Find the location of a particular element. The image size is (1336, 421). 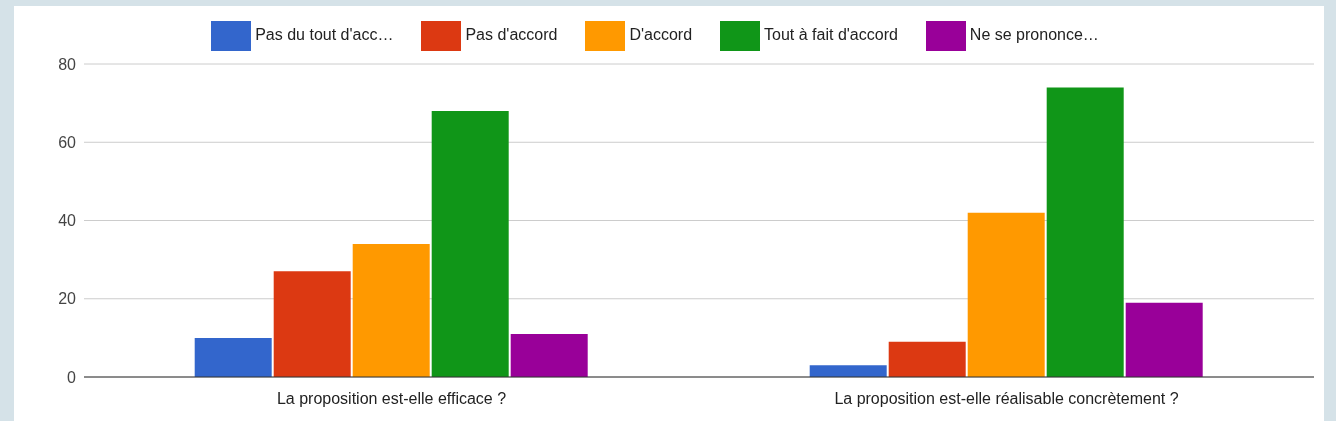

y-tick-label: 0 is located at coordinates (72, 377).